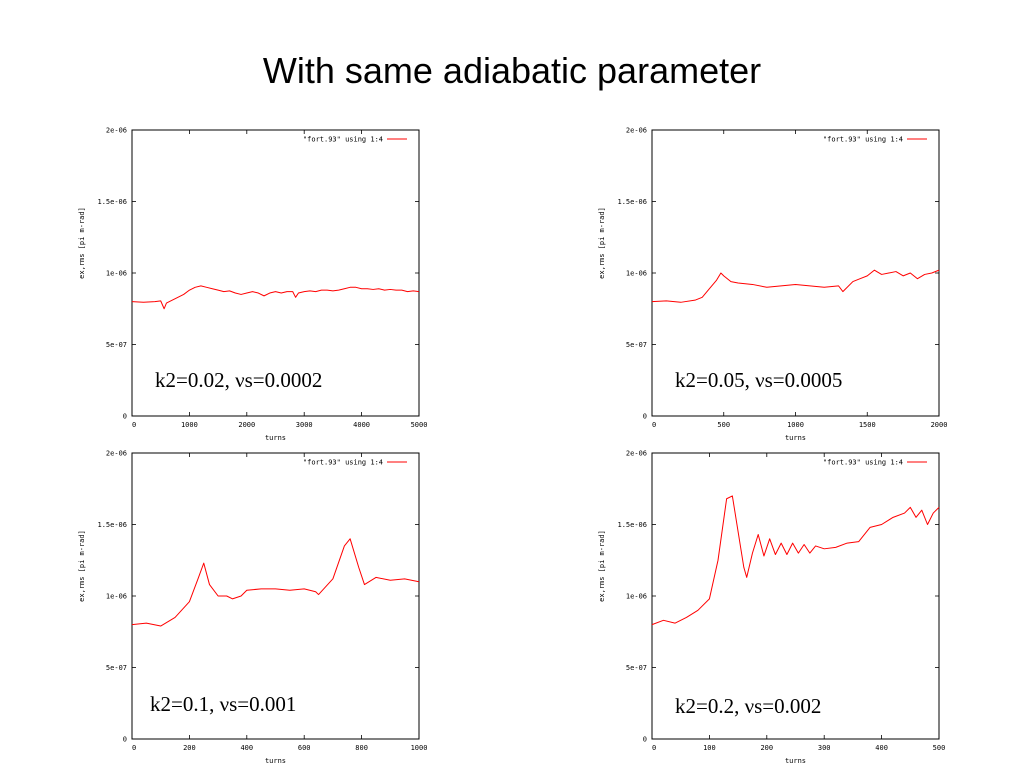 This screenshot has height=768, width=1024. Describe the element at coordinates (654, 425) in the screenshot. I see `chart-2-xtick-label: 0` at that location.